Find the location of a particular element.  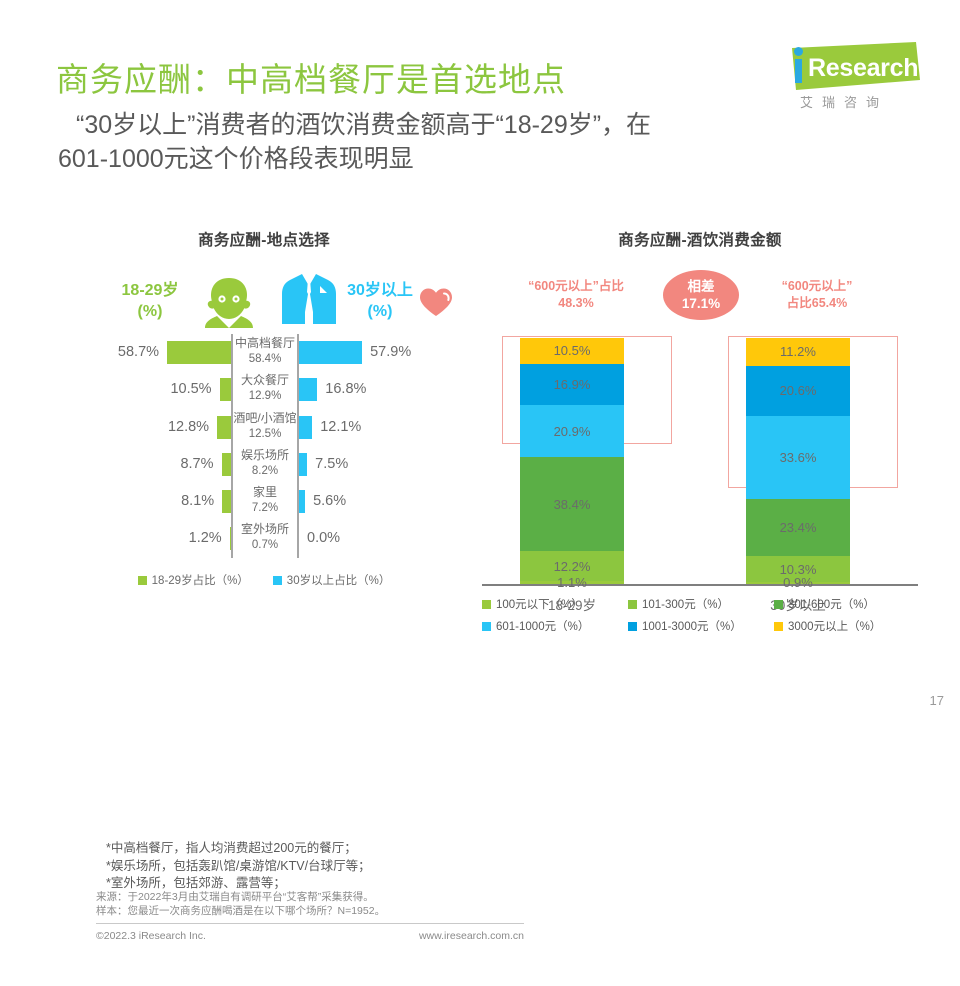

stack-segment: 0.9% is located at coordinates (798, 582).